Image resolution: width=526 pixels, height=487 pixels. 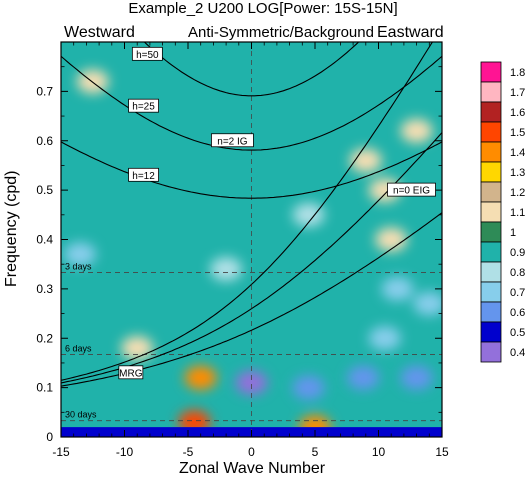 I want to click on colorbar-label: 1.6, so click(x=517, y=113).